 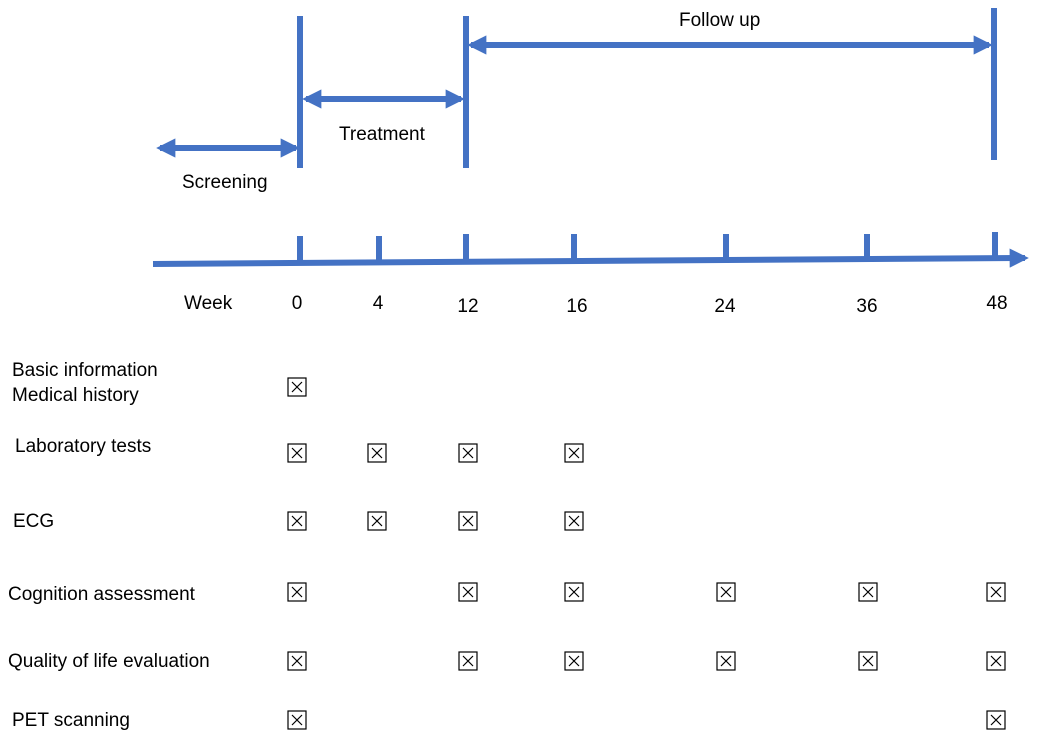 I want to click on week-label-16: 16, so click(x=576, y=306).